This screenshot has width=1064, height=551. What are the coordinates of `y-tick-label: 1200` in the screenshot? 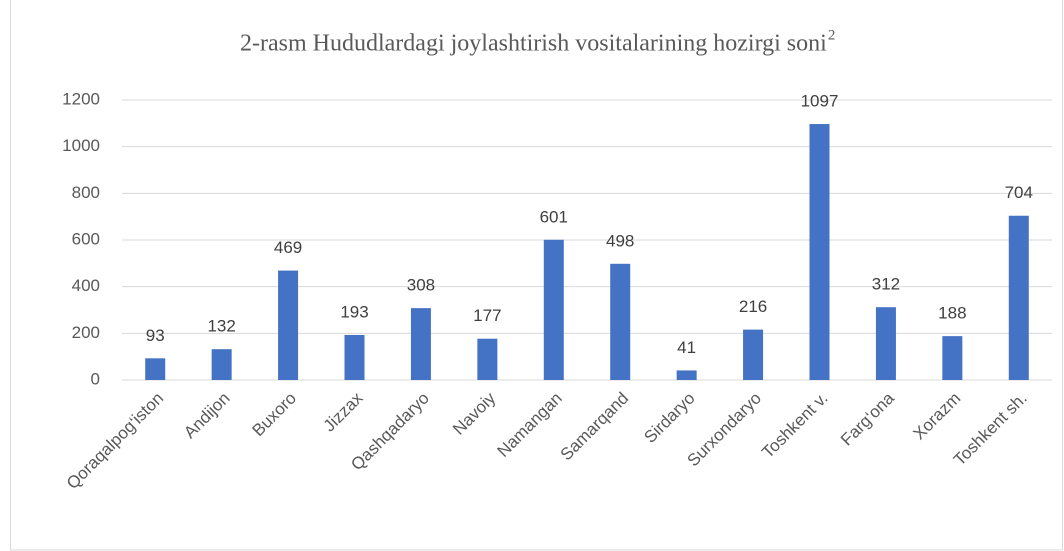 It's located at (81, 98).